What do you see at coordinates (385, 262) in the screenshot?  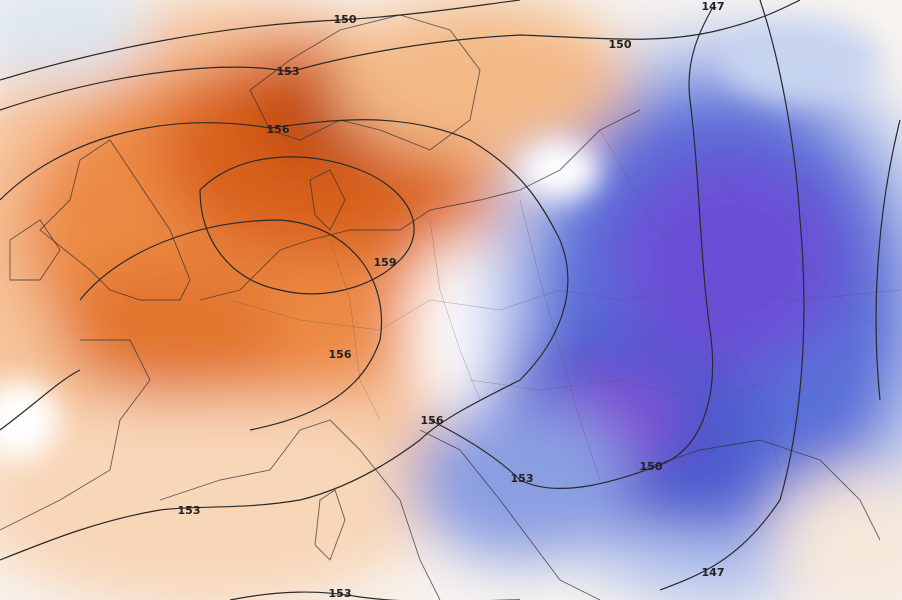 I see `contour-label: 159` at bounding box center [385, 262].